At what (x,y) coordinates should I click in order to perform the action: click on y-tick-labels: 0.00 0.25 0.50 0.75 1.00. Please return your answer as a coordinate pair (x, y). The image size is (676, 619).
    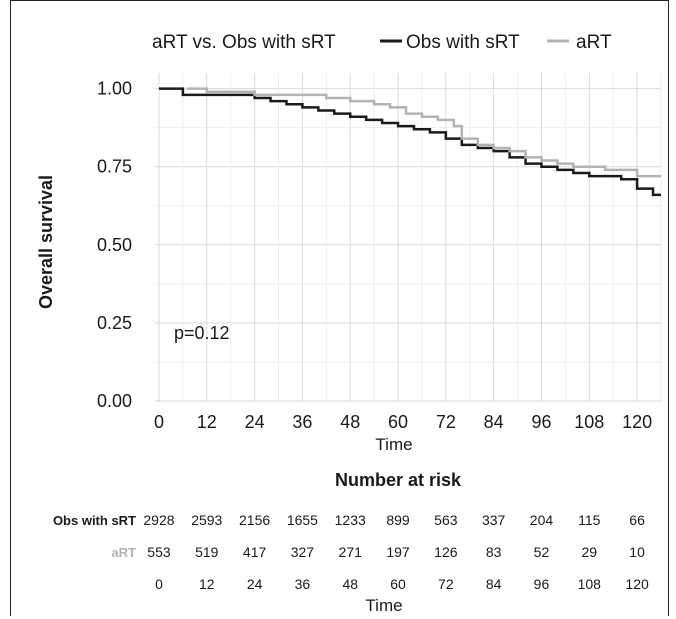
    Looking at the image, I should click on (114, 245).